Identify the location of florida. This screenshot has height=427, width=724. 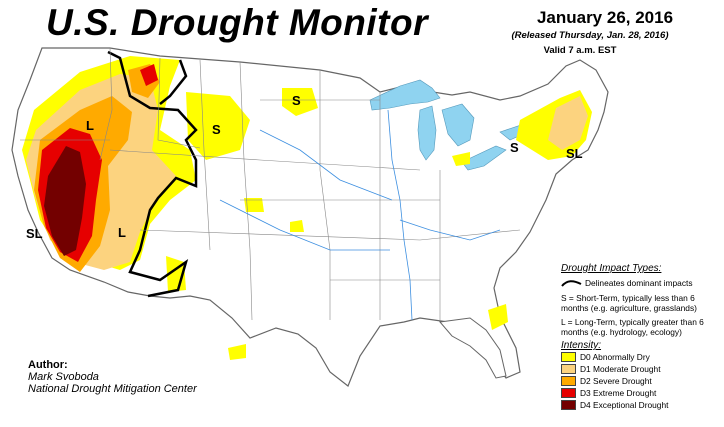
(473, 348).